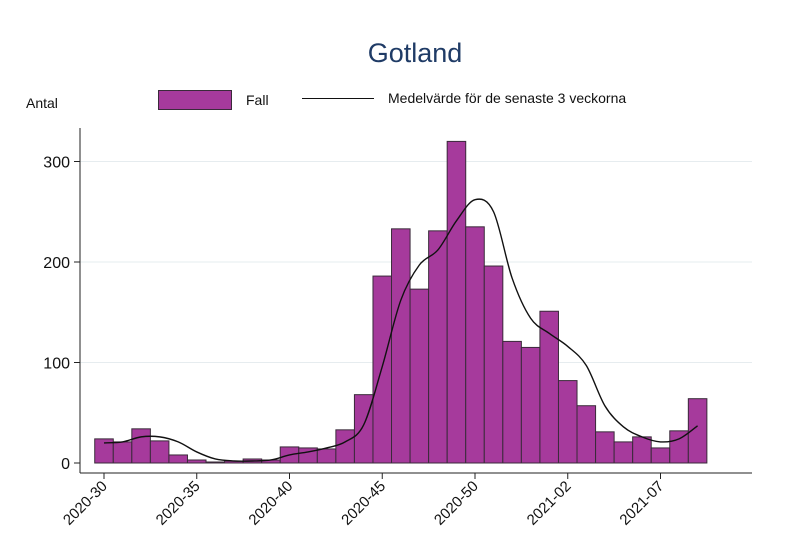 This screenshot has width=800, height=560. What do you see at coordinates (641, 503) in the screenshot?
I see `x-tick-label: 2021-07` at bounding box center [641, 503].